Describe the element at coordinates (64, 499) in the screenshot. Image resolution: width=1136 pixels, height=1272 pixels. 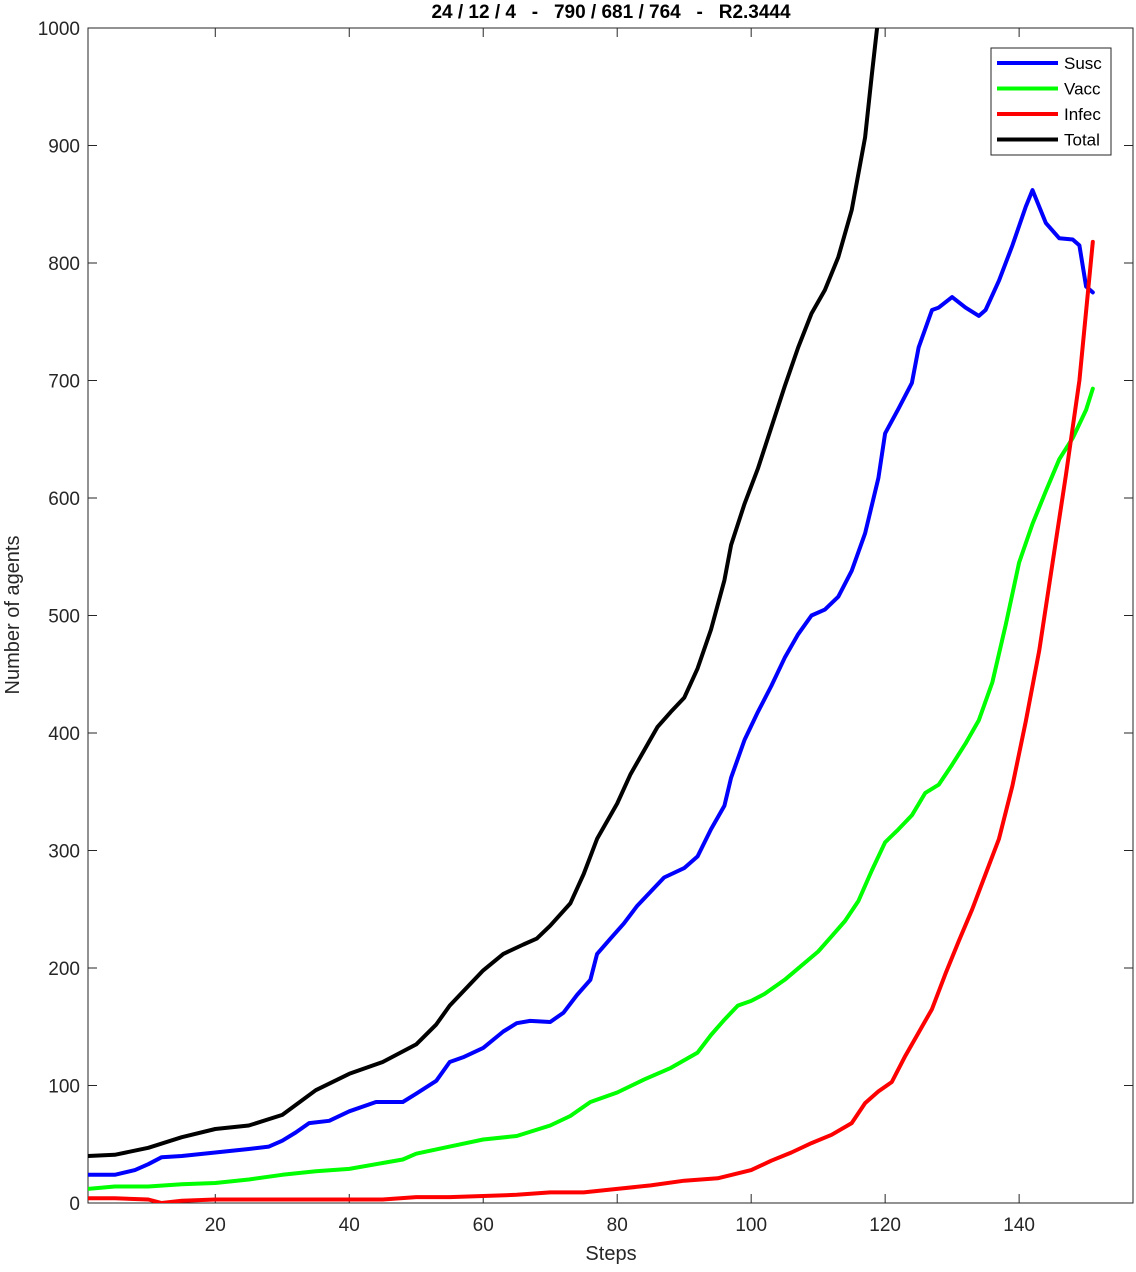
I see `y-tick-label: 600` at that location.